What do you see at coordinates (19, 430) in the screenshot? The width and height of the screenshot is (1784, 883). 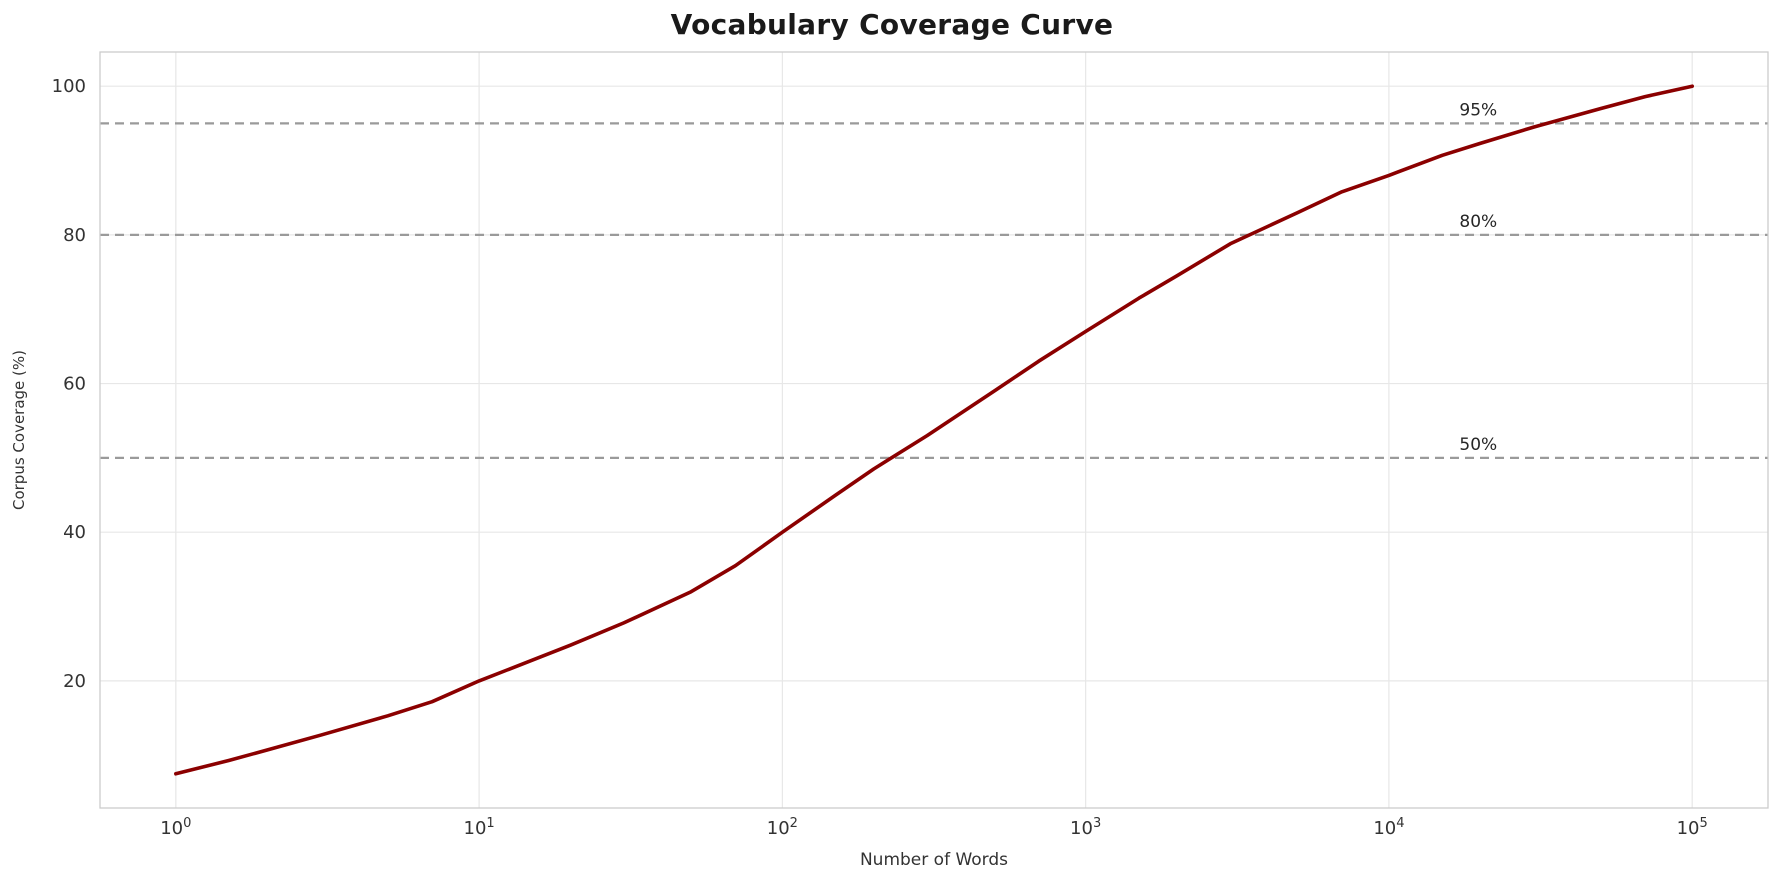 I see `y-axis-label: Corpus Coverage (%)` at bounding box center [19, 430].